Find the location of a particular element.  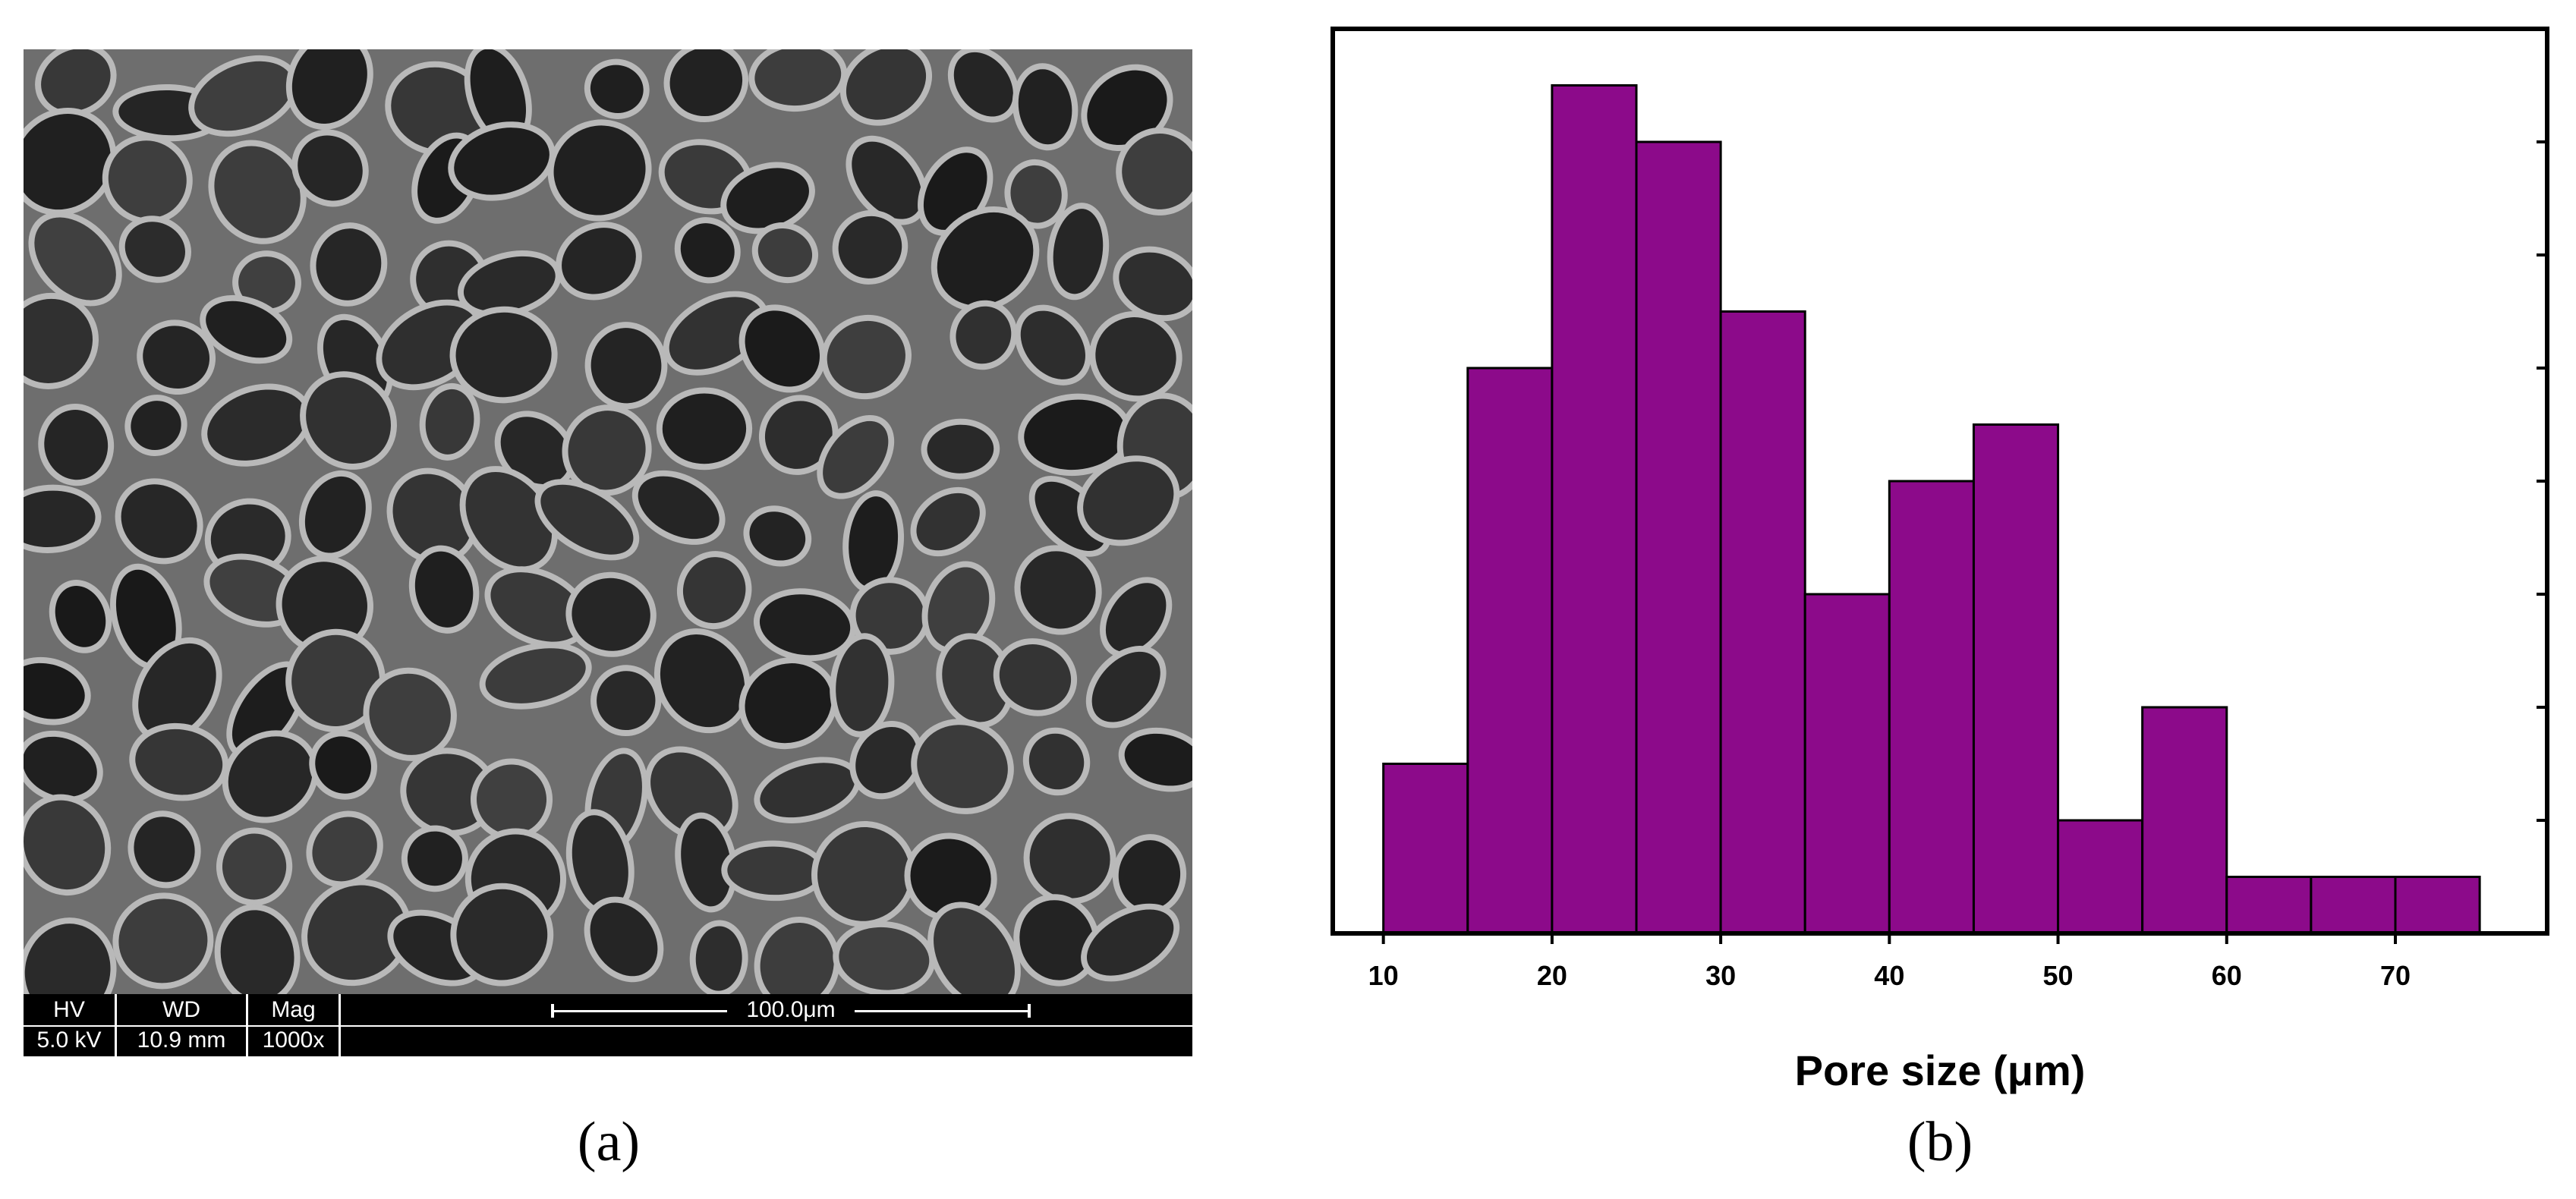

scalebar-label: 100.0μm is located at coordinates (791, 1009).